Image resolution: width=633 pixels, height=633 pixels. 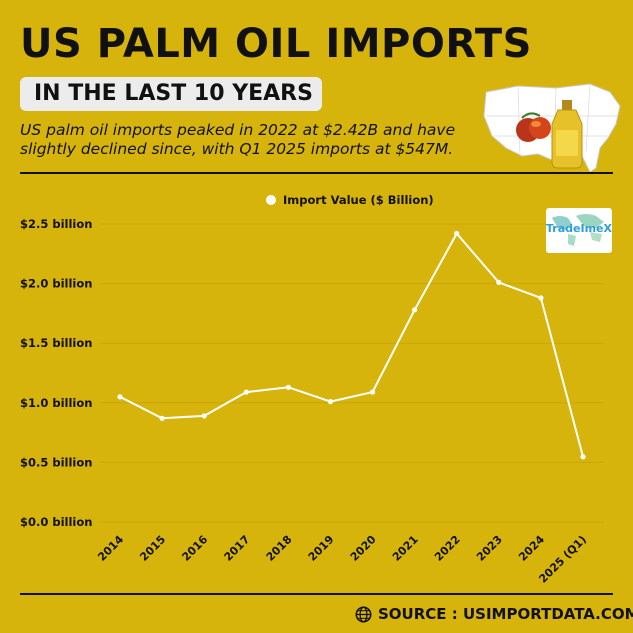 I want to click on x-tick-label: 2016, so click(x=194, y=548).